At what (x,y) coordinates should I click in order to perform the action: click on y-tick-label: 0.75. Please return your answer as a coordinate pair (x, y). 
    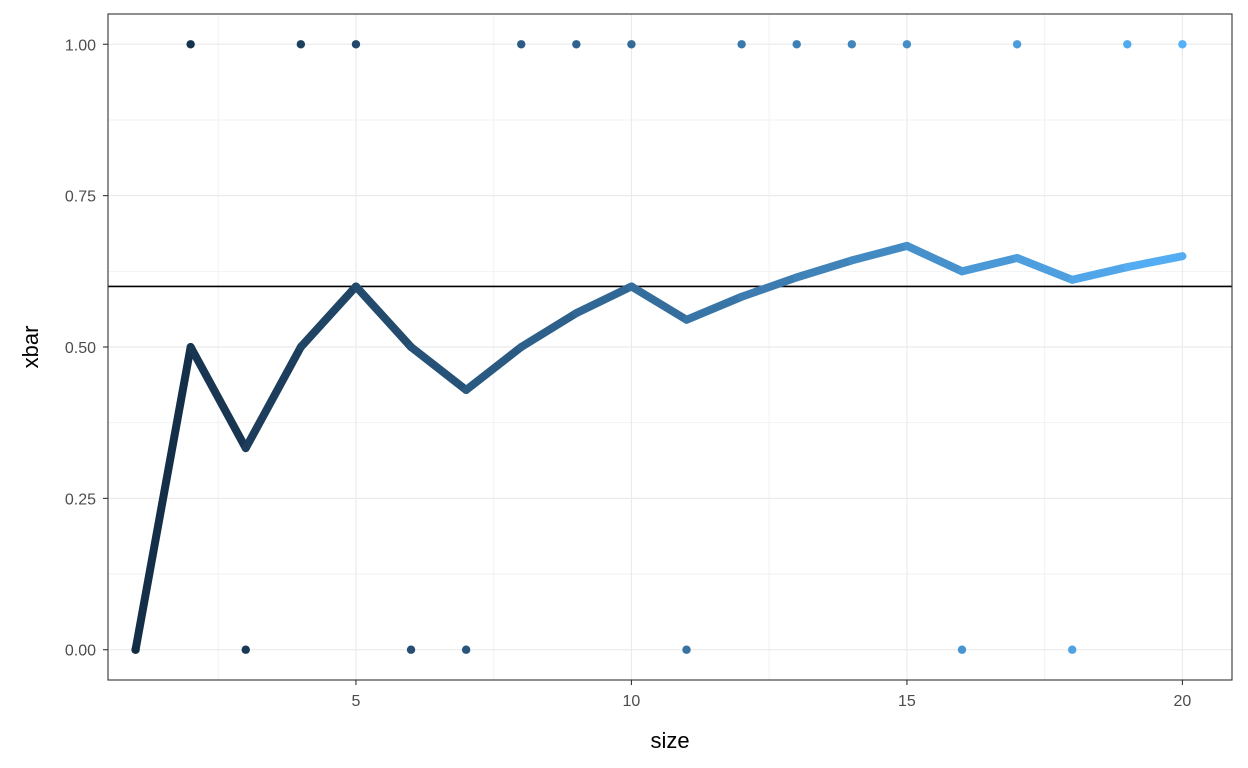
    Looking at the image, I should click on (80, 197).